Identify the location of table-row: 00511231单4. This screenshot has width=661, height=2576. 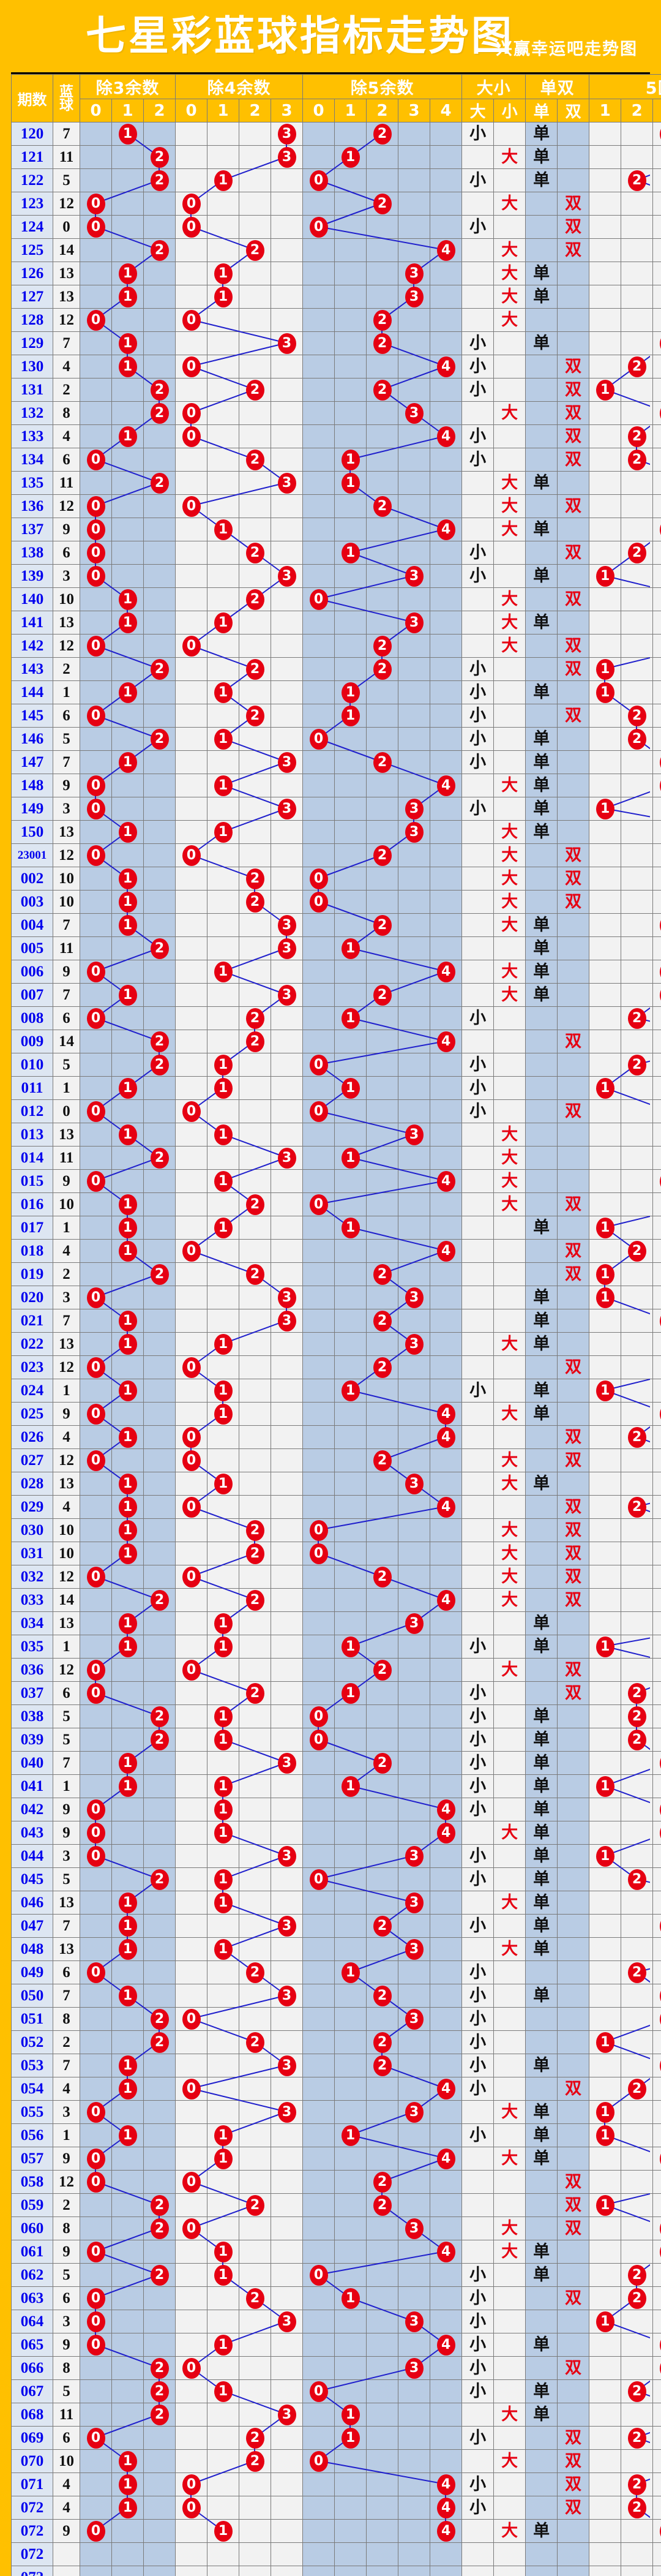
(336, 948).